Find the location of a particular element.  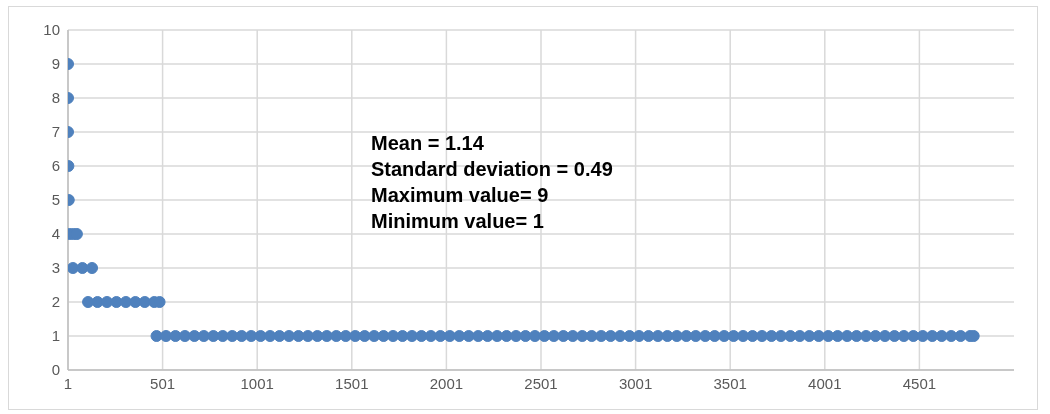

annotation: Standard deviation = 0.49 is located at coordinates (492, 169).